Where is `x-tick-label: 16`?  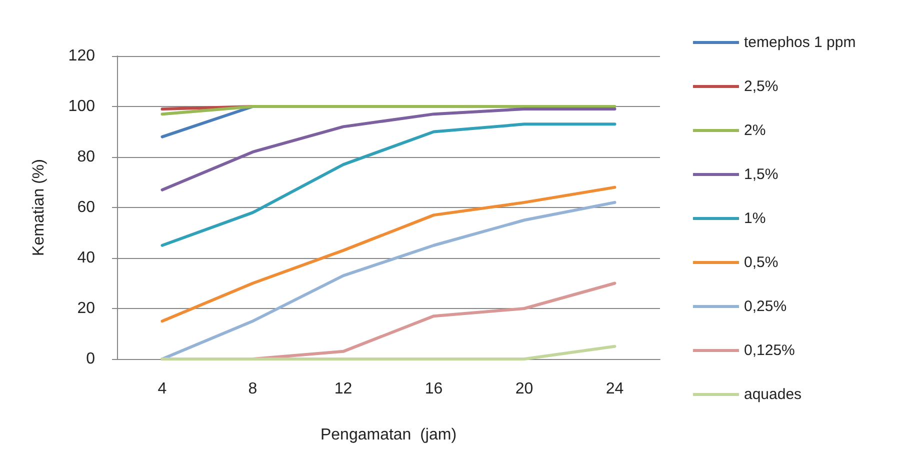 x-tick-label: 16 is located at coordinates (433, 389).